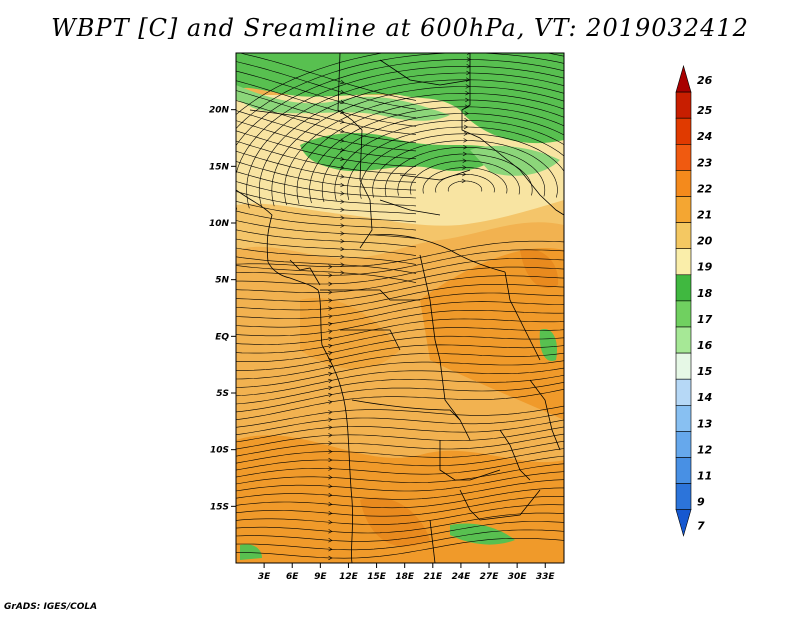 The height and width of the screenshot is (618, 800). I want to click on colorbar-label: 26, so click(705, 80).